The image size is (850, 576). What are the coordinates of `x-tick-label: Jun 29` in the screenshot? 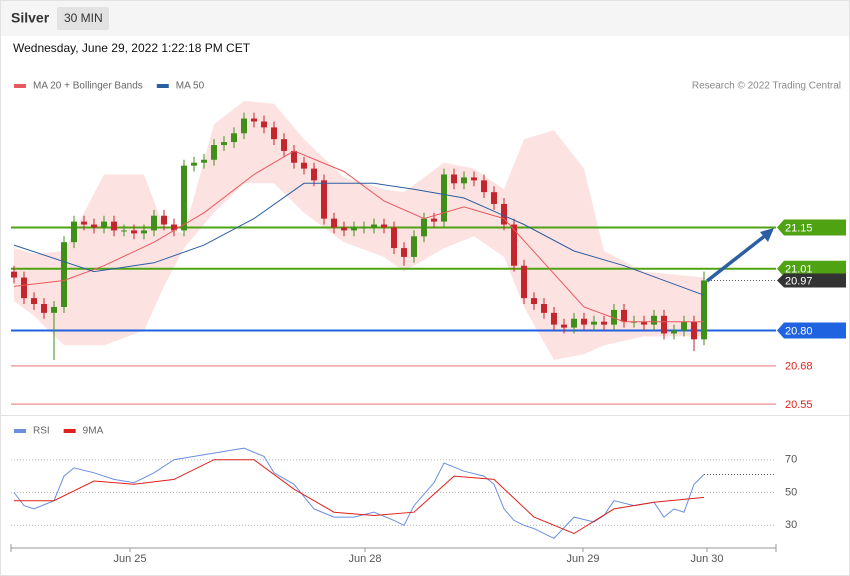 It's located at (582, 559).